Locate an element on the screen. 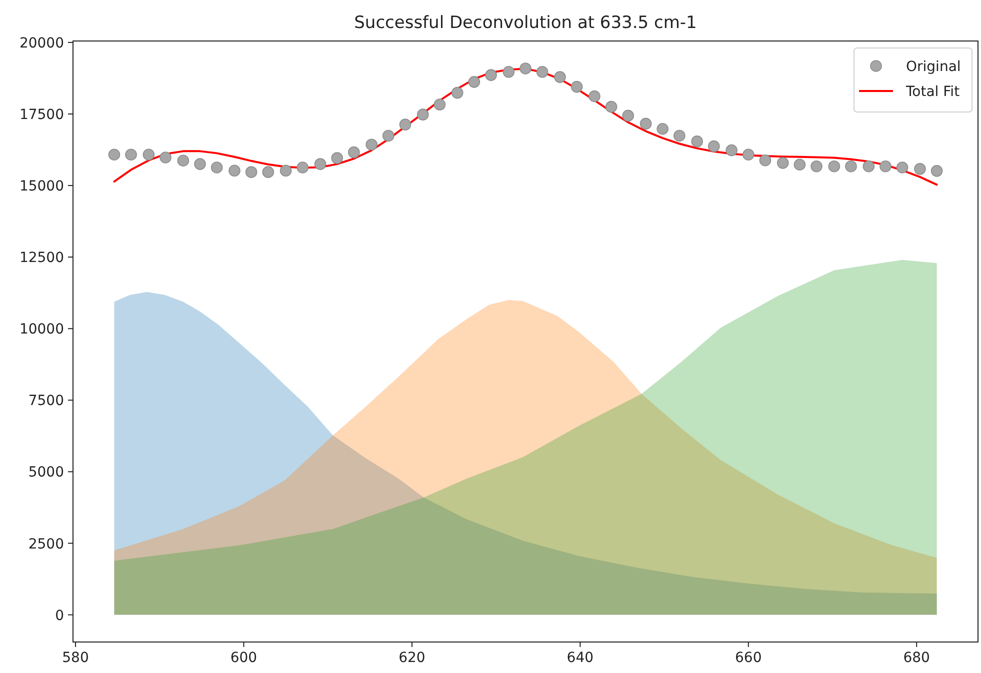  y-tick-label: 5000 is located at coordinates (46, 472).